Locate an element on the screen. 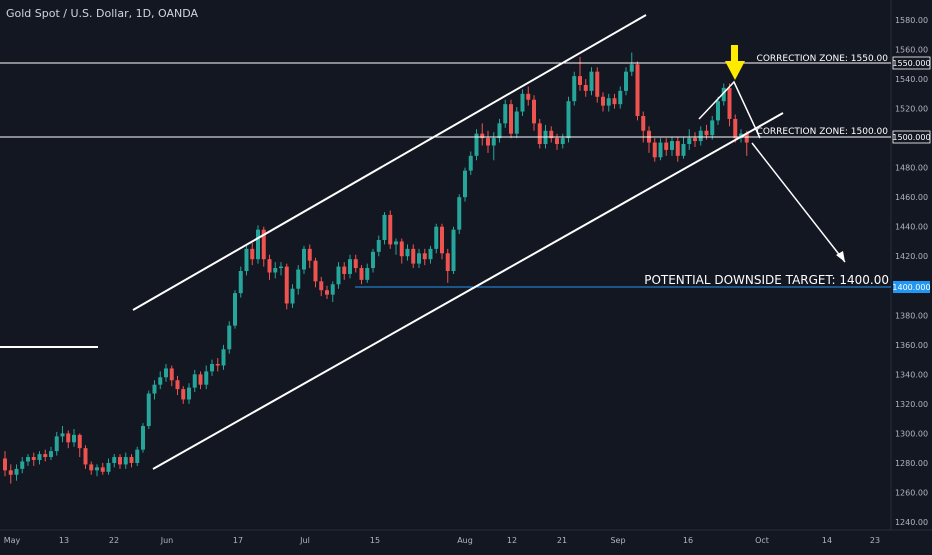 The image size is (932, 555). price-badge-1550: 1550.000 is located at coordinates (911, 63).